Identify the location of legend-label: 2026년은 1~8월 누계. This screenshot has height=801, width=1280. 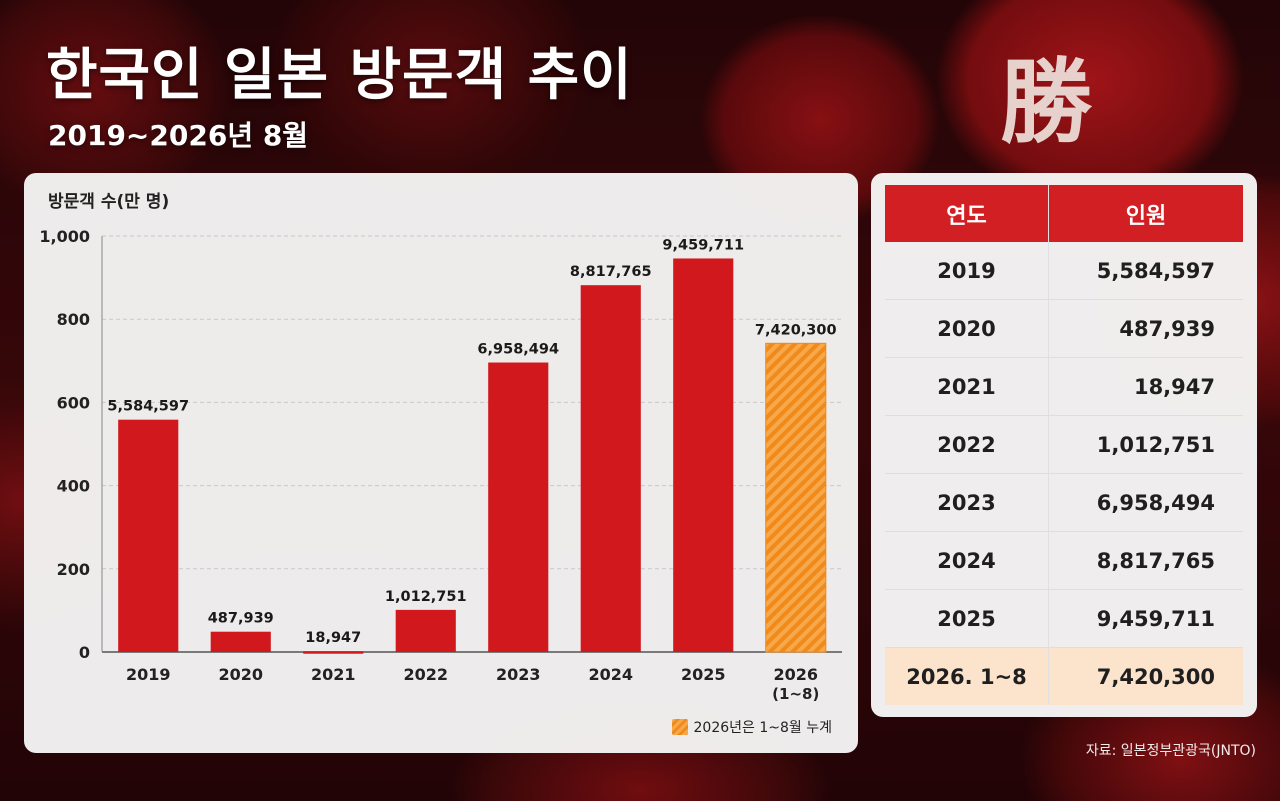
(762, 728).